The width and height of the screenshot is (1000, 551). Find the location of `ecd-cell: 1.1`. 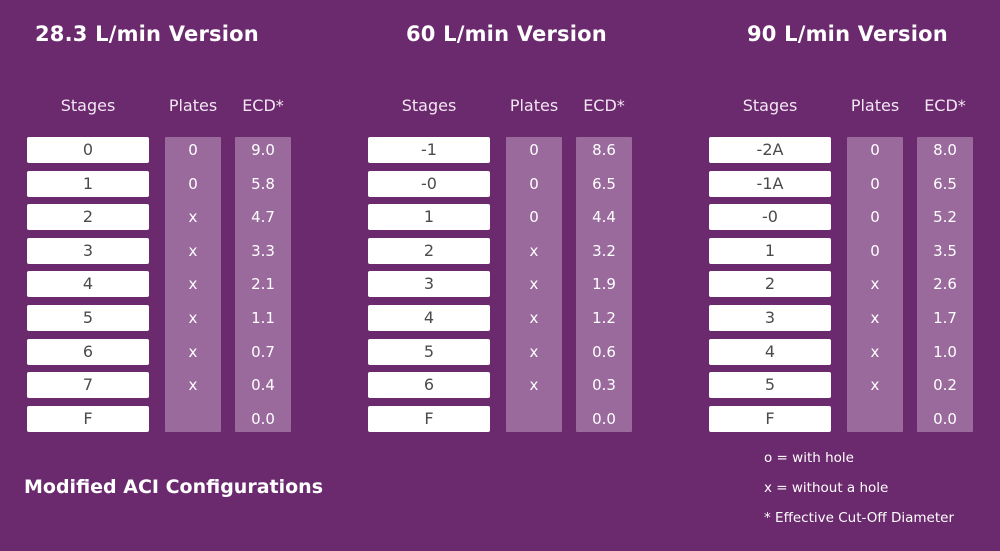

ecd-cell: 1.1 is located at coordinates (263, 318).